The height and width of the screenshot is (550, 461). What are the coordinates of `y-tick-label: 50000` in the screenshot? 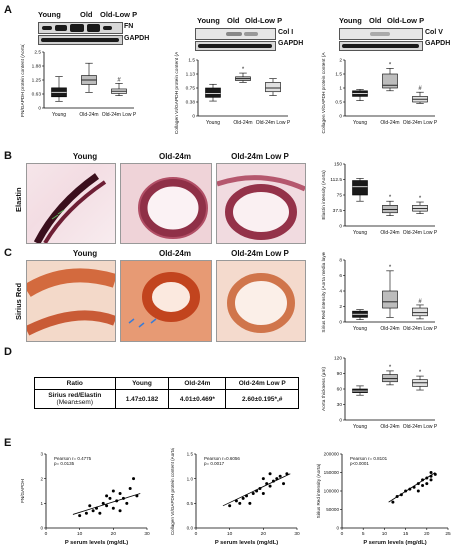 It's located at (332, 509).